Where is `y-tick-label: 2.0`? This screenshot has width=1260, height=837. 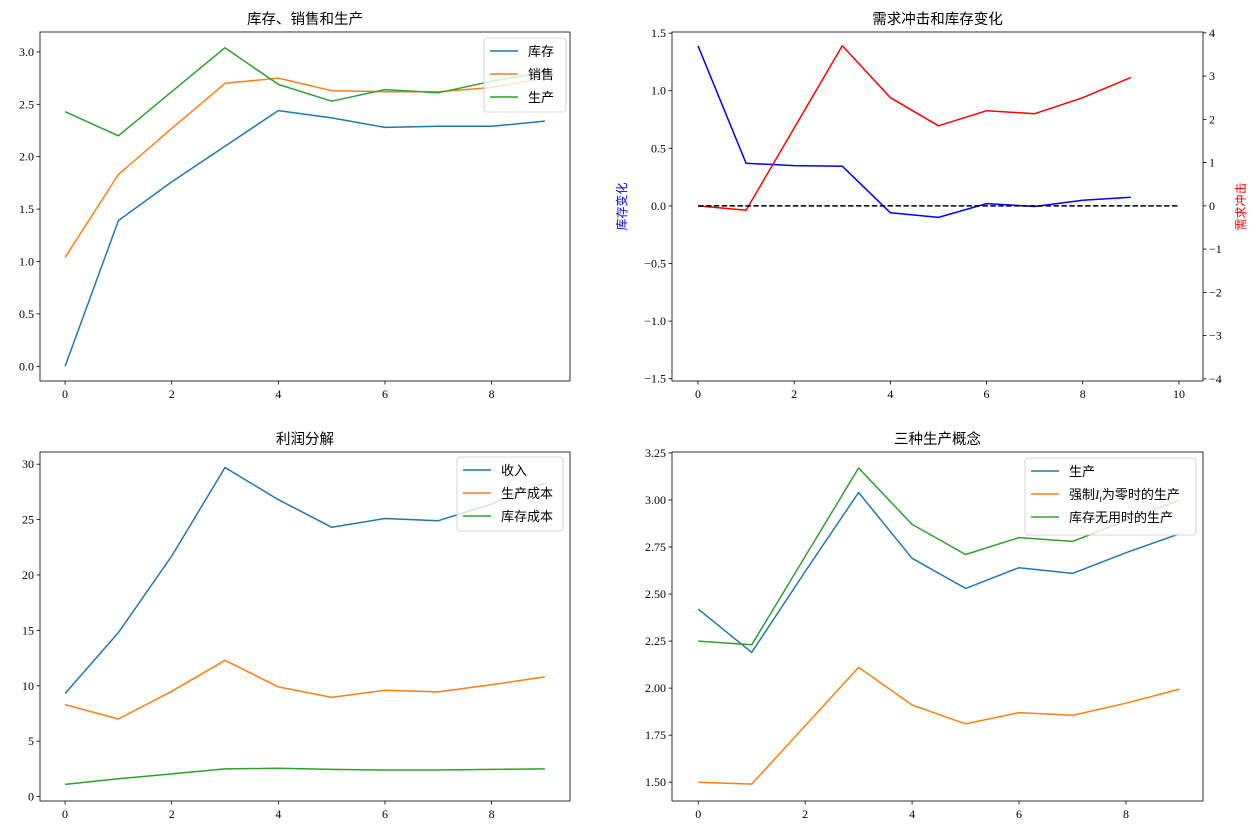
y-tick-label: 2.0 is located at coordinates (26, 157).